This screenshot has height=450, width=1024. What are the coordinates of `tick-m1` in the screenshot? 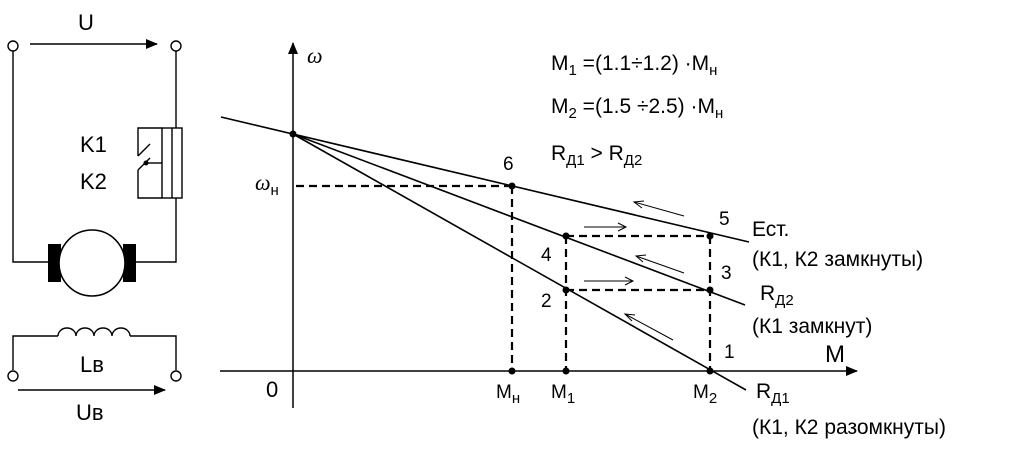 It's located at (566, 371).